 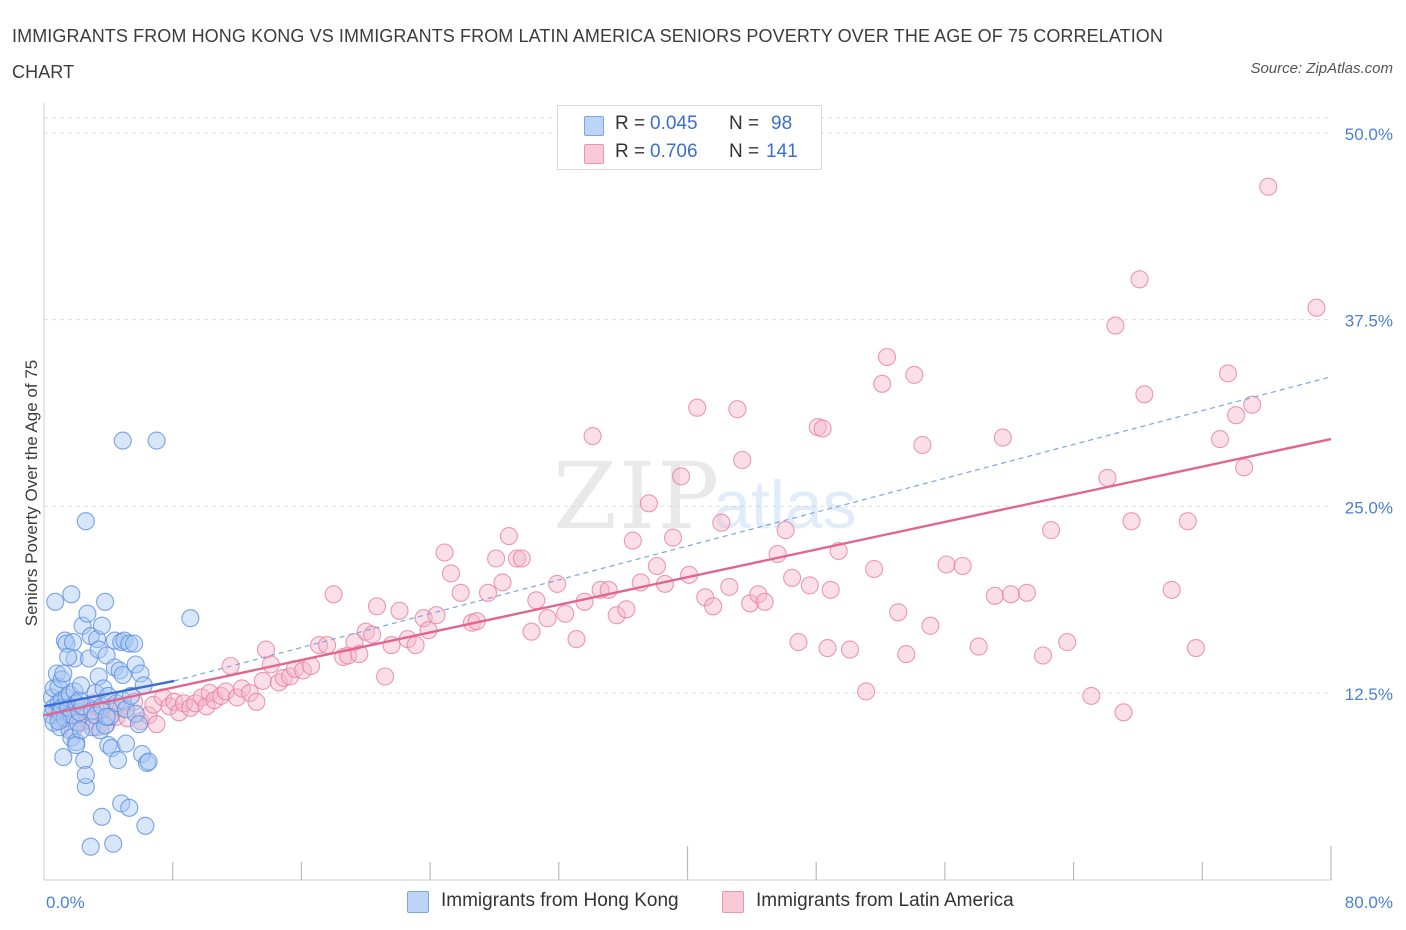 I want to click on hong-kong-points, so click(x=121, y=643).